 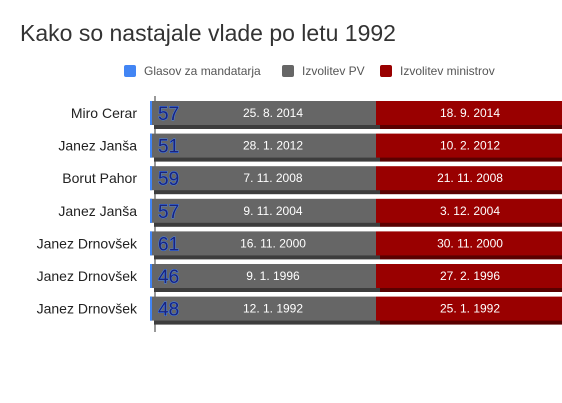 What do you see at coordinates (272, 211) in the screenshot?
I see `data-label-izvolitev-pv: 9. 11. 2004` at bounding box center [272, 211].